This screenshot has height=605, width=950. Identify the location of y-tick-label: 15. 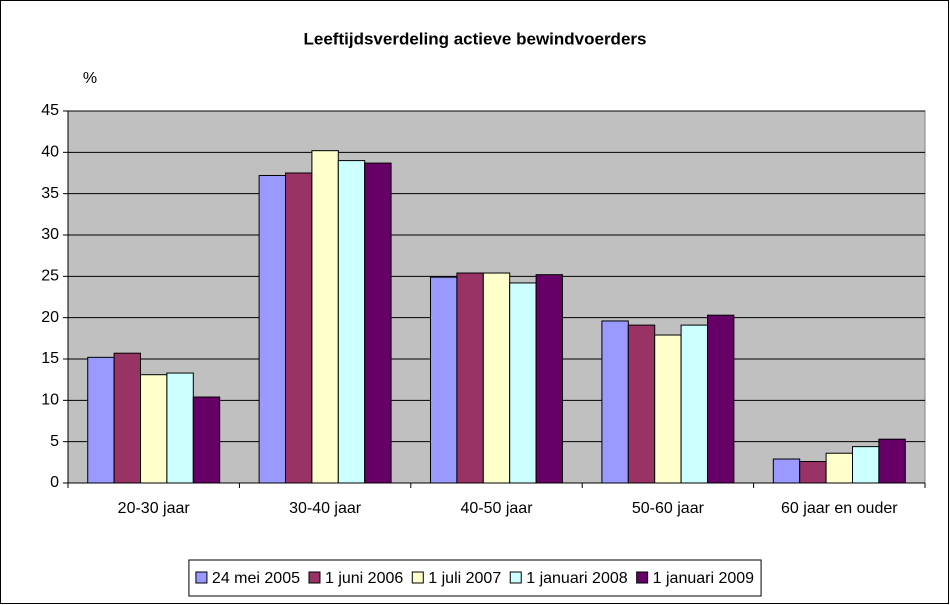
(50, 358).